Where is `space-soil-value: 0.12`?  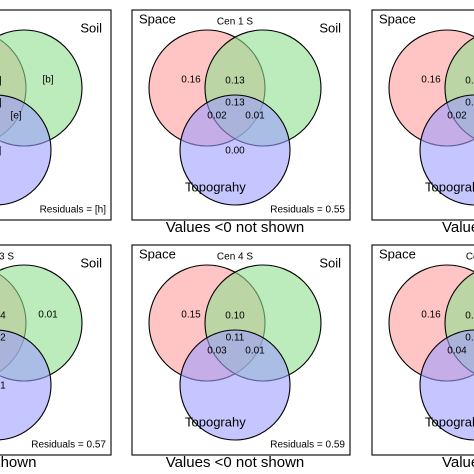
space-soil-value: 0.12 is located at coordinates (469, 316).